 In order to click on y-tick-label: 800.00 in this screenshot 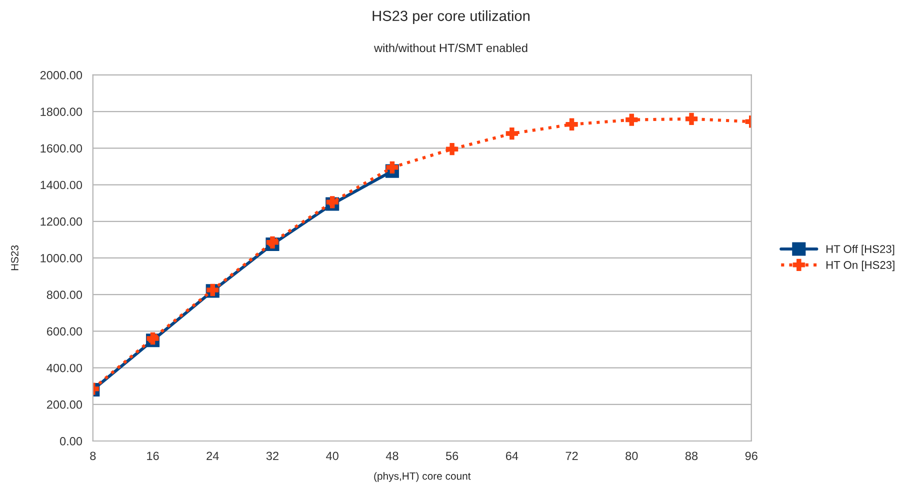, I will do `click(64, 294)`.